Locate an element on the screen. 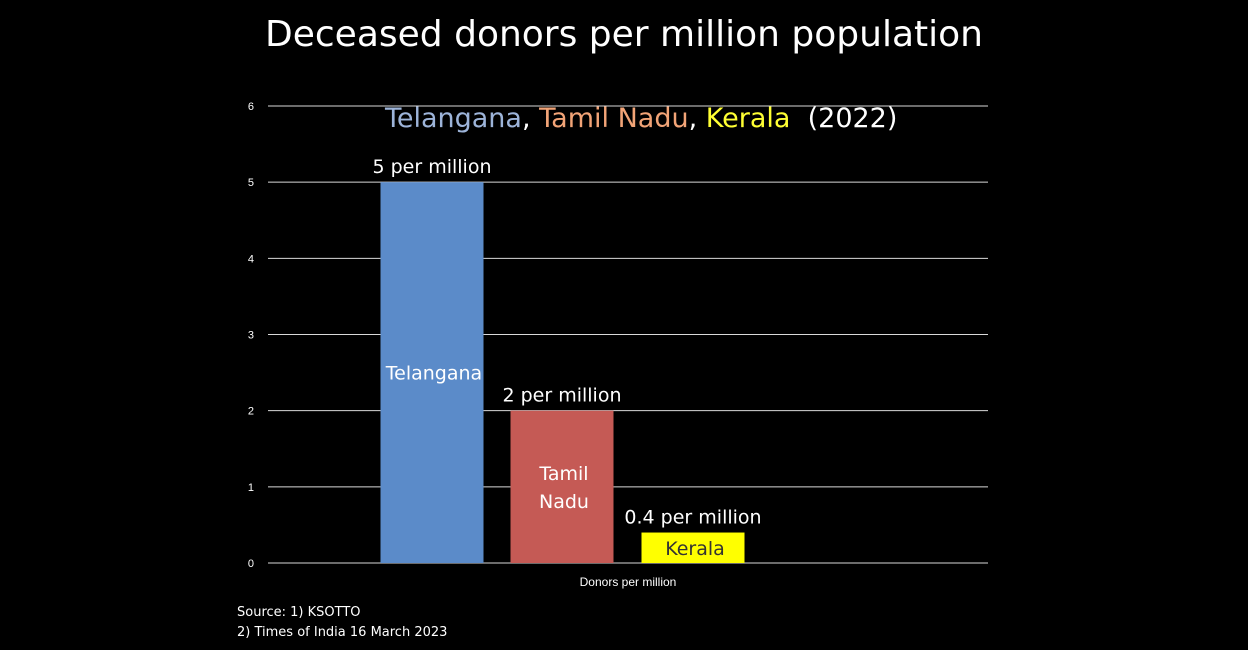 The width and height of the screenshot is (1248, 650). bar-inner-label-tamil-nadu: Nadu is located at coordinates (564, 502).